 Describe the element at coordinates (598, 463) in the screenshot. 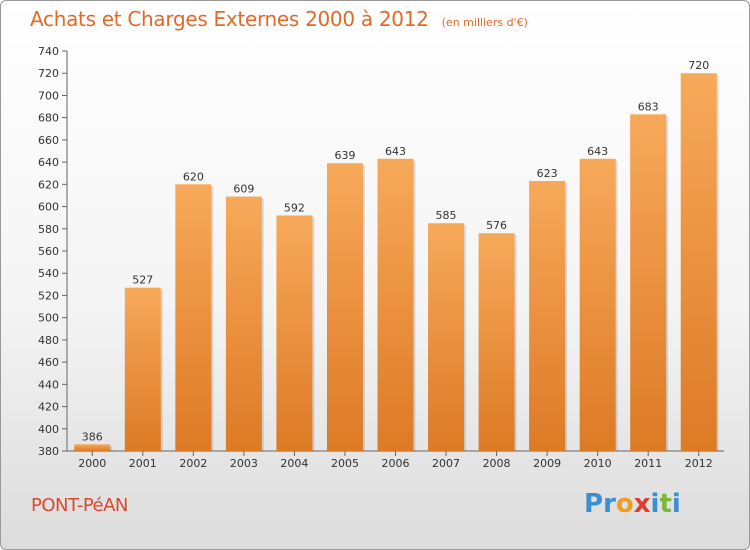

I see `x-tick-label-2010: 2010` at that location.